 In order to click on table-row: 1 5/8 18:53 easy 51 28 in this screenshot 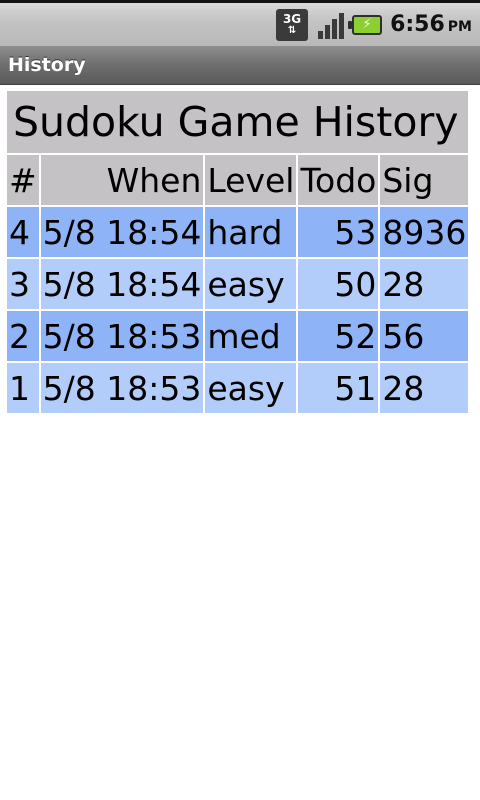, I will do `click(238, 388)`.